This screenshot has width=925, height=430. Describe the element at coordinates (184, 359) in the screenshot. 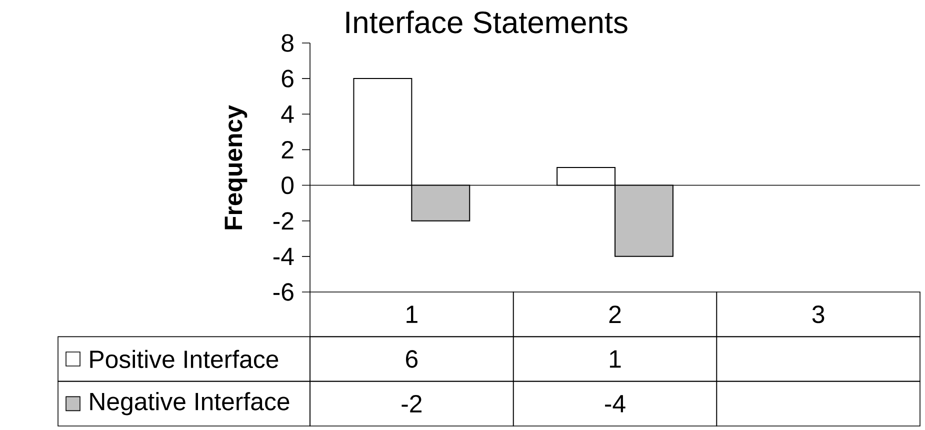

I see `legend-label: Positive Interface` at that location.